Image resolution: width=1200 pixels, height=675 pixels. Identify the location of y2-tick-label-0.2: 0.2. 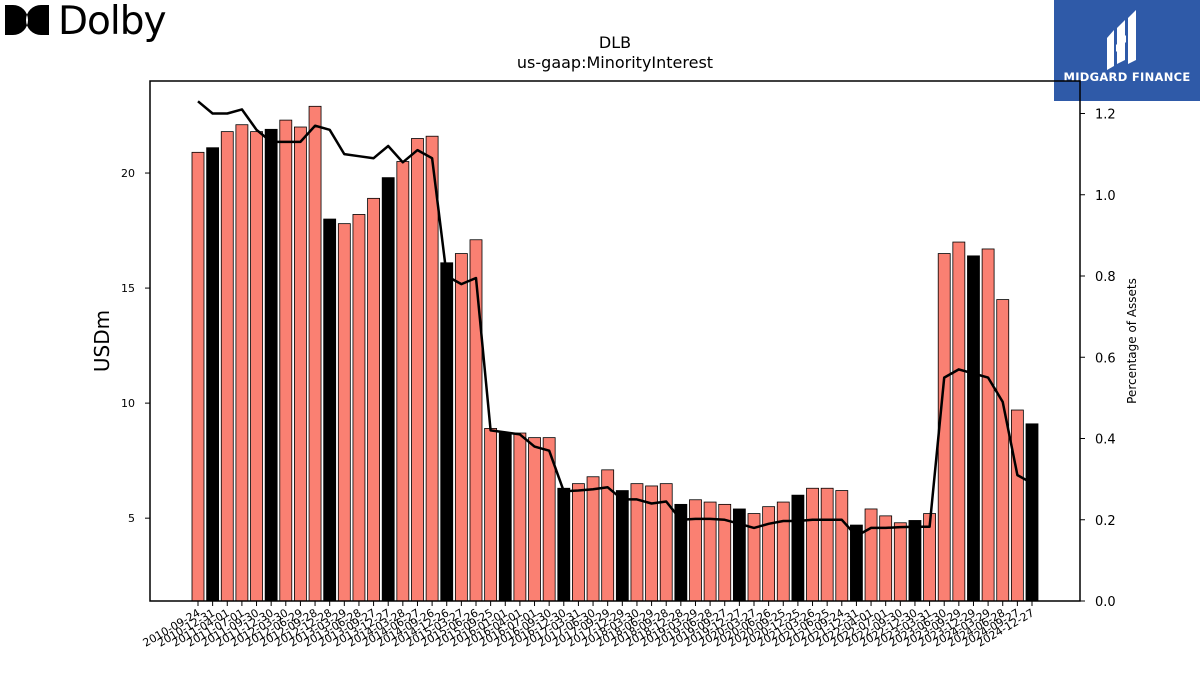
(1105, 521).